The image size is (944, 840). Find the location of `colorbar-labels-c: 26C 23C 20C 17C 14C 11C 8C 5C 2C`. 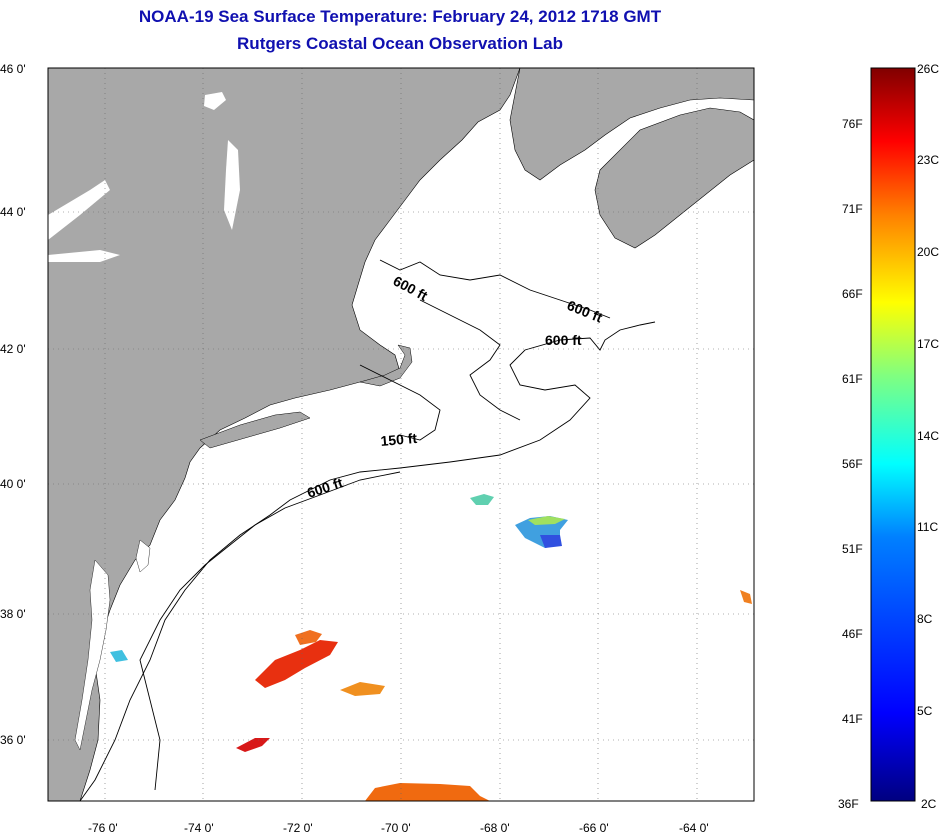

colorbar-labels-c: 26C 23C 20C 17C 14C 11C 8C 5C 2C is located at coordinates (928, 436).